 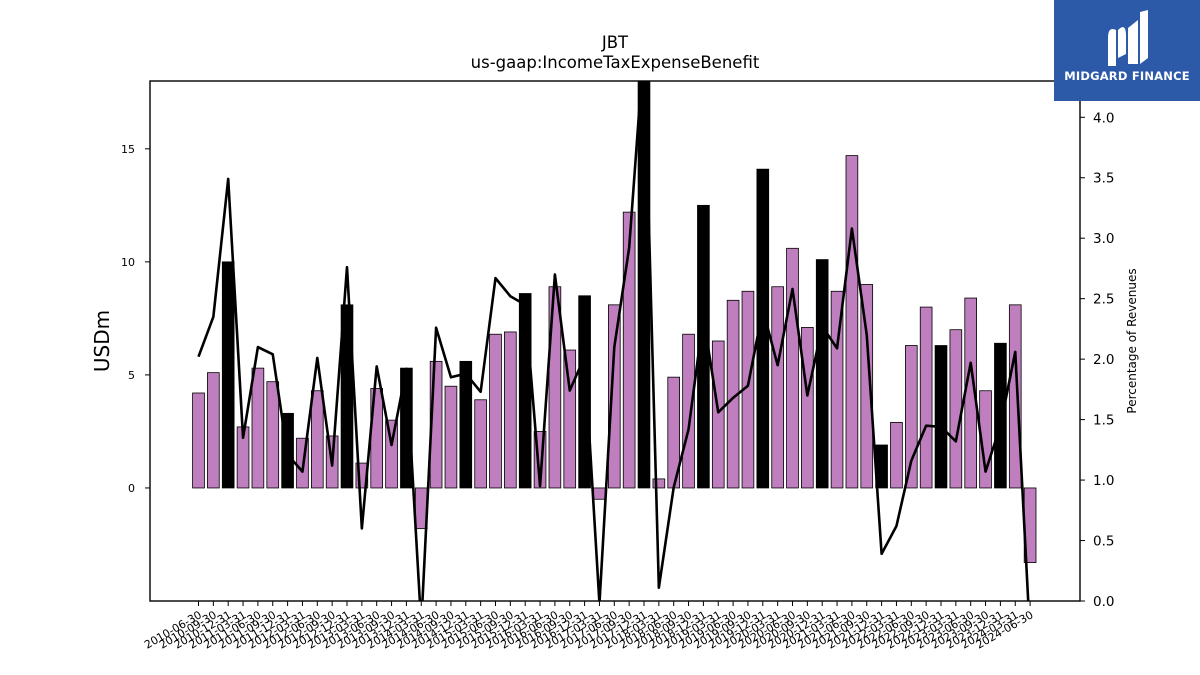 What do you see at coordinates (1103, 602) in the screenshot?
I see `y2-tick-label: 0.0` at bounding box center [1103, 602].